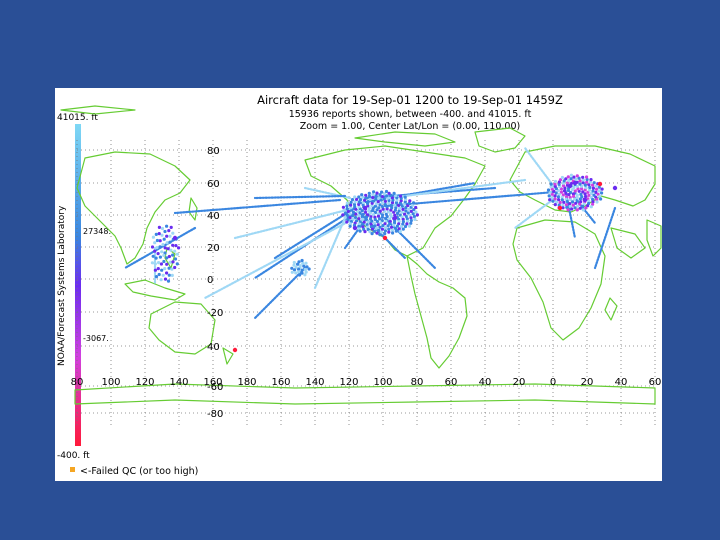 This screenshot has width=720, height=540. What do you see at coordinates (213, 248) in the screenshot?
I see `lat-label: 20` at bounding box center [213, 248].